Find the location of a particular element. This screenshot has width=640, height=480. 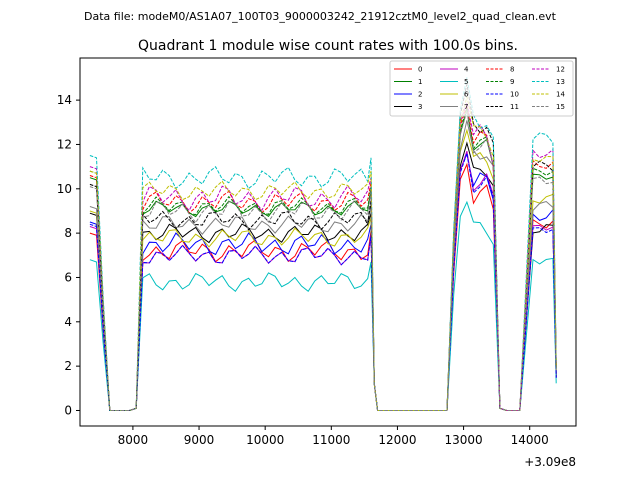

x-tick-label: 8000 is located at coordinates (133, 440).